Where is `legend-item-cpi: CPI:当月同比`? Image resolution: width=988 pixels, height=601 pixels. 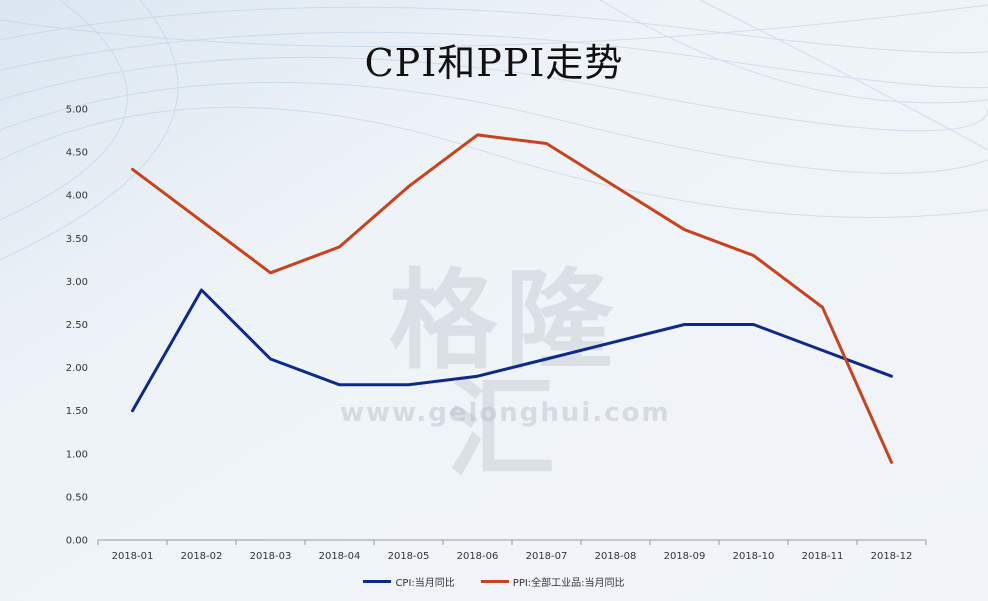
legend-item-cpi: CPI:当月同比 is located at coordinates (409, 581).